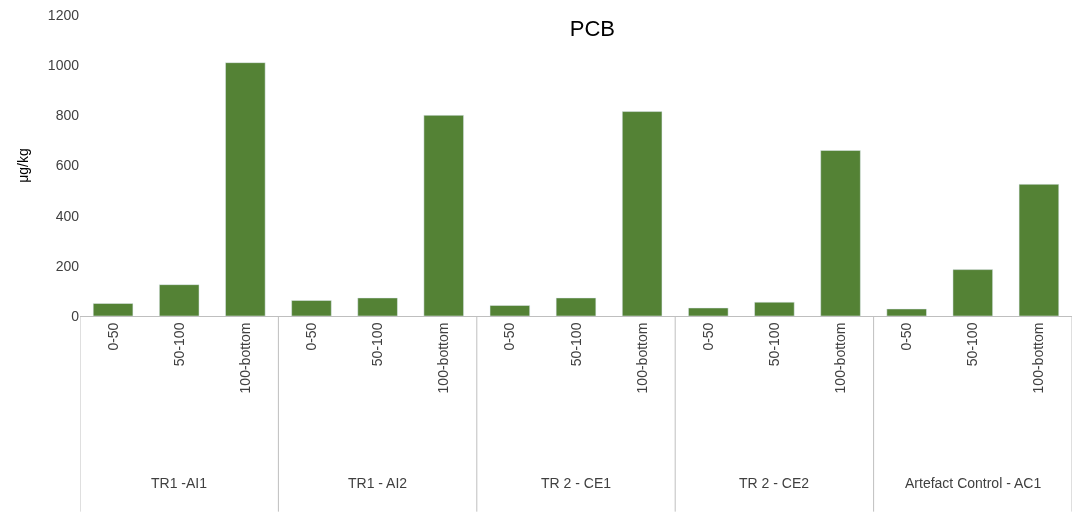 This screenshot has height=516, width=1077. What do you see at coordinates (63, 14) in the screenshot?
I see `y-tick-label: 1200` at bounding box center [63, 14].